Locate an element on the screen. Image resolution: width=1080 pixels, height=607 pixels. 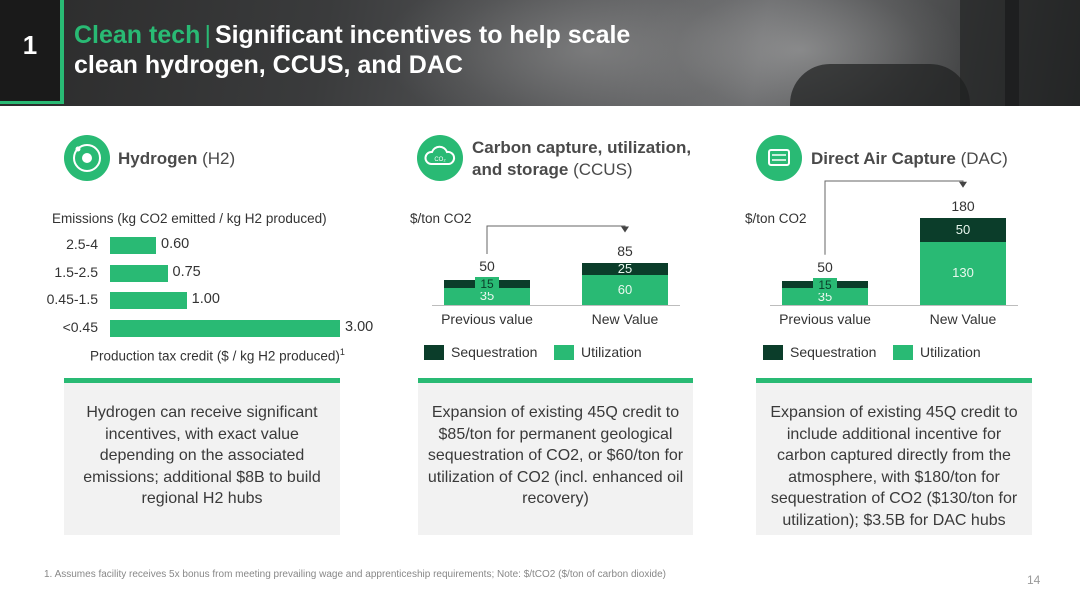
dac-y-axis-label: $/ton CO2 is located at coordinates (776, 218).